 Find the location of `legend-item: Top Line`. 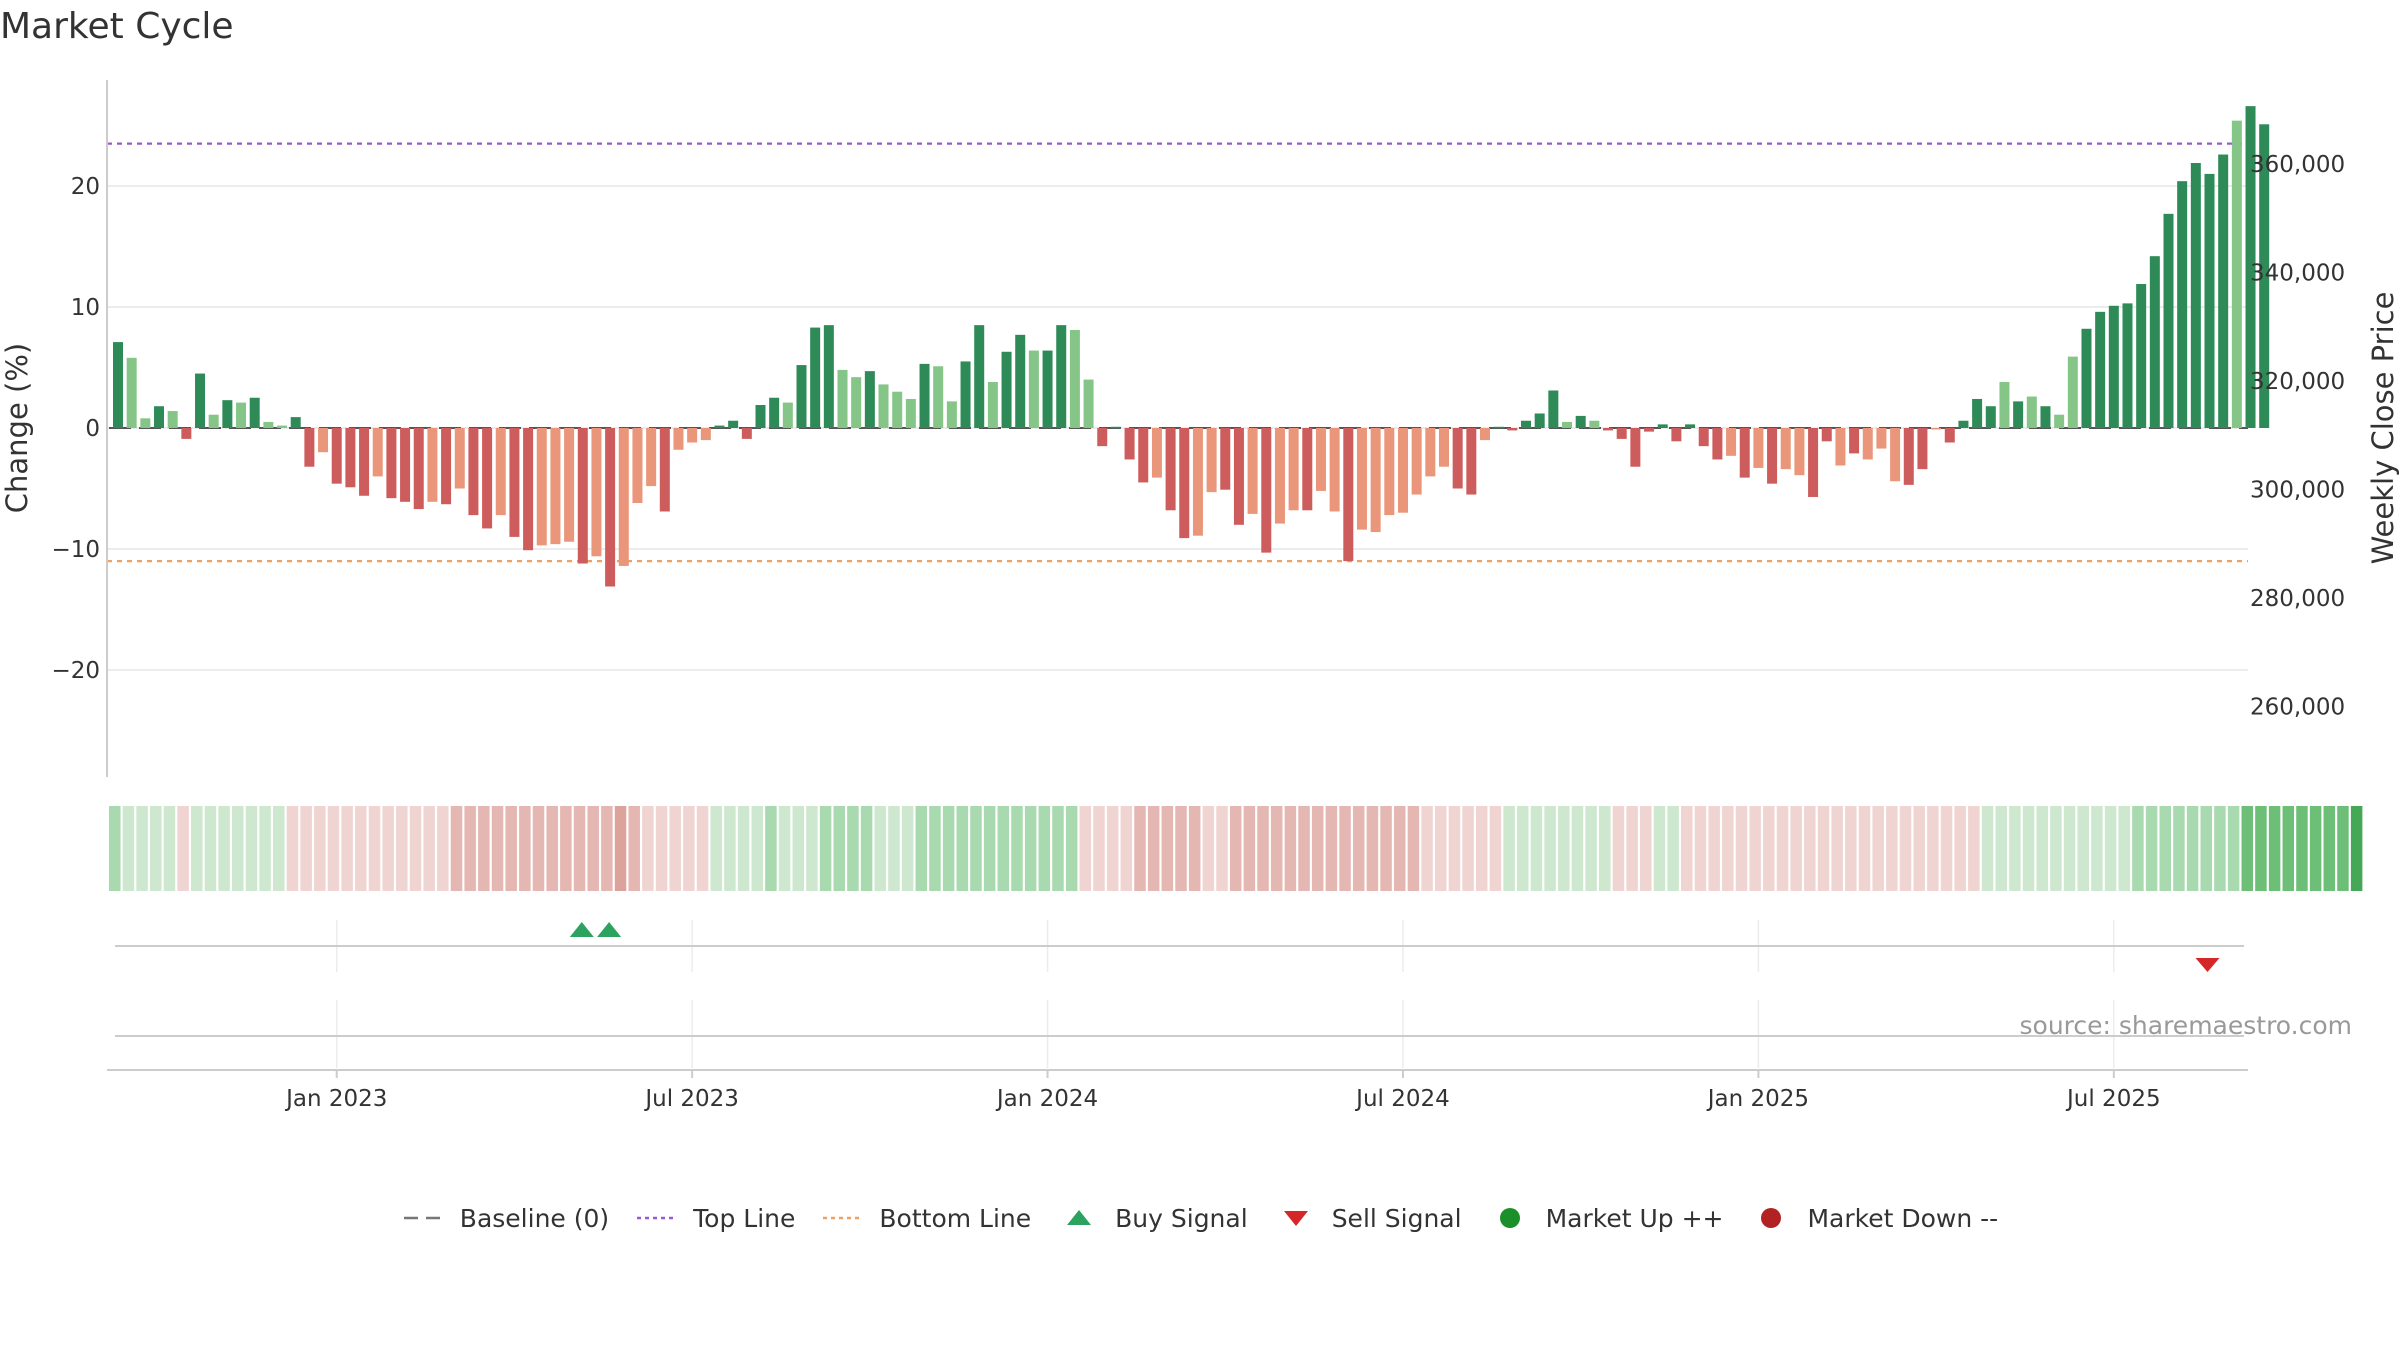

legend-item: Top Line is located at coordinates (715, 1218).